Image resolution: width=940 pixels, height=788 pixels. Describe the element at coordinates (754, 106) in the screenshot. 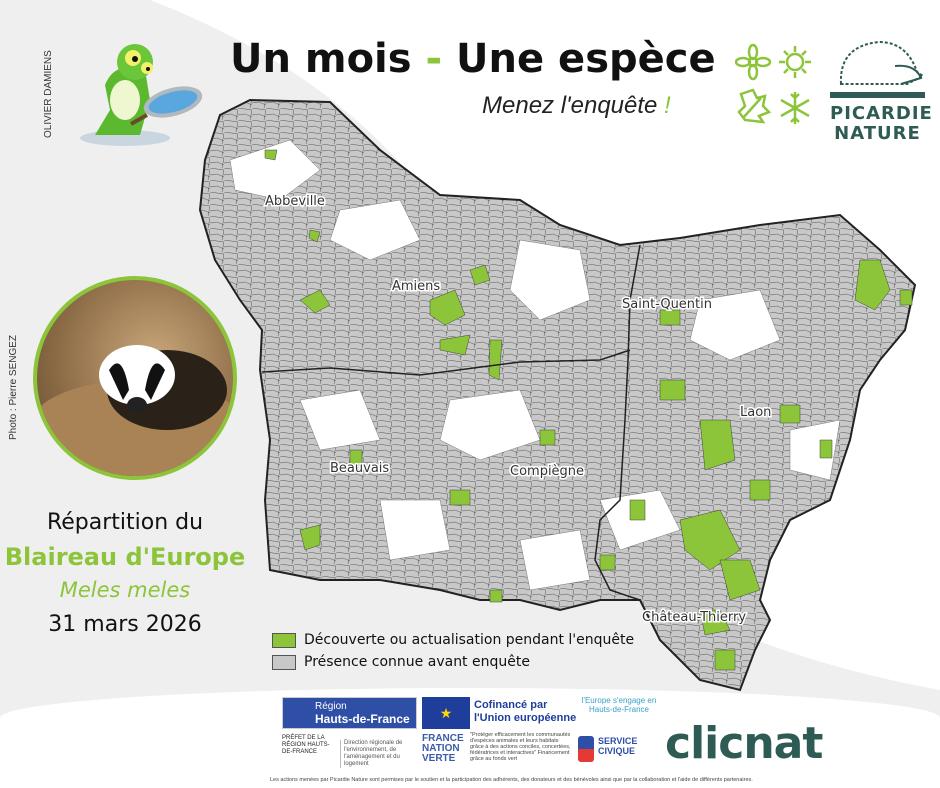

I see `leaf-icon` at that location.